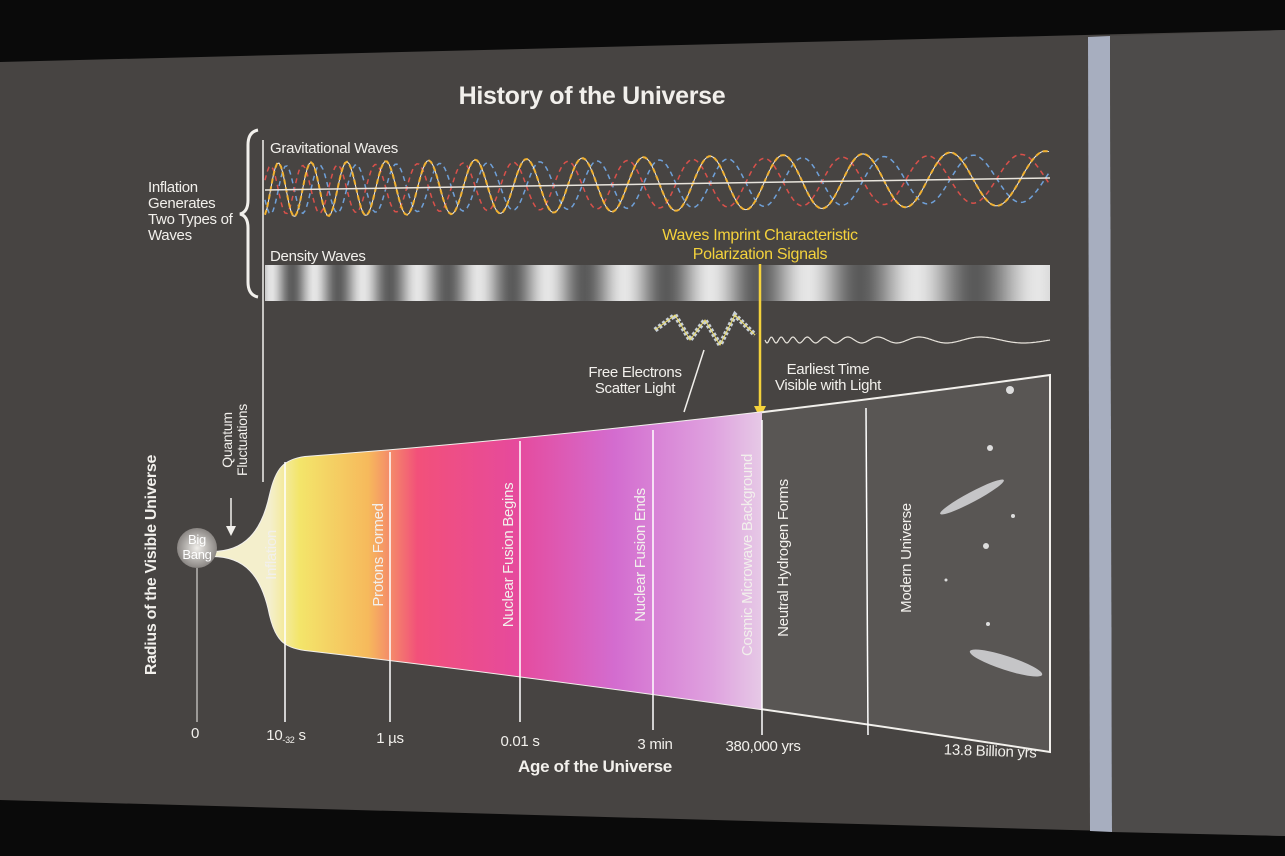 The height and width of the screenshot is (856, 1285). I want to click on era-label: Cosmic Microwave Background, so click(747, 555).